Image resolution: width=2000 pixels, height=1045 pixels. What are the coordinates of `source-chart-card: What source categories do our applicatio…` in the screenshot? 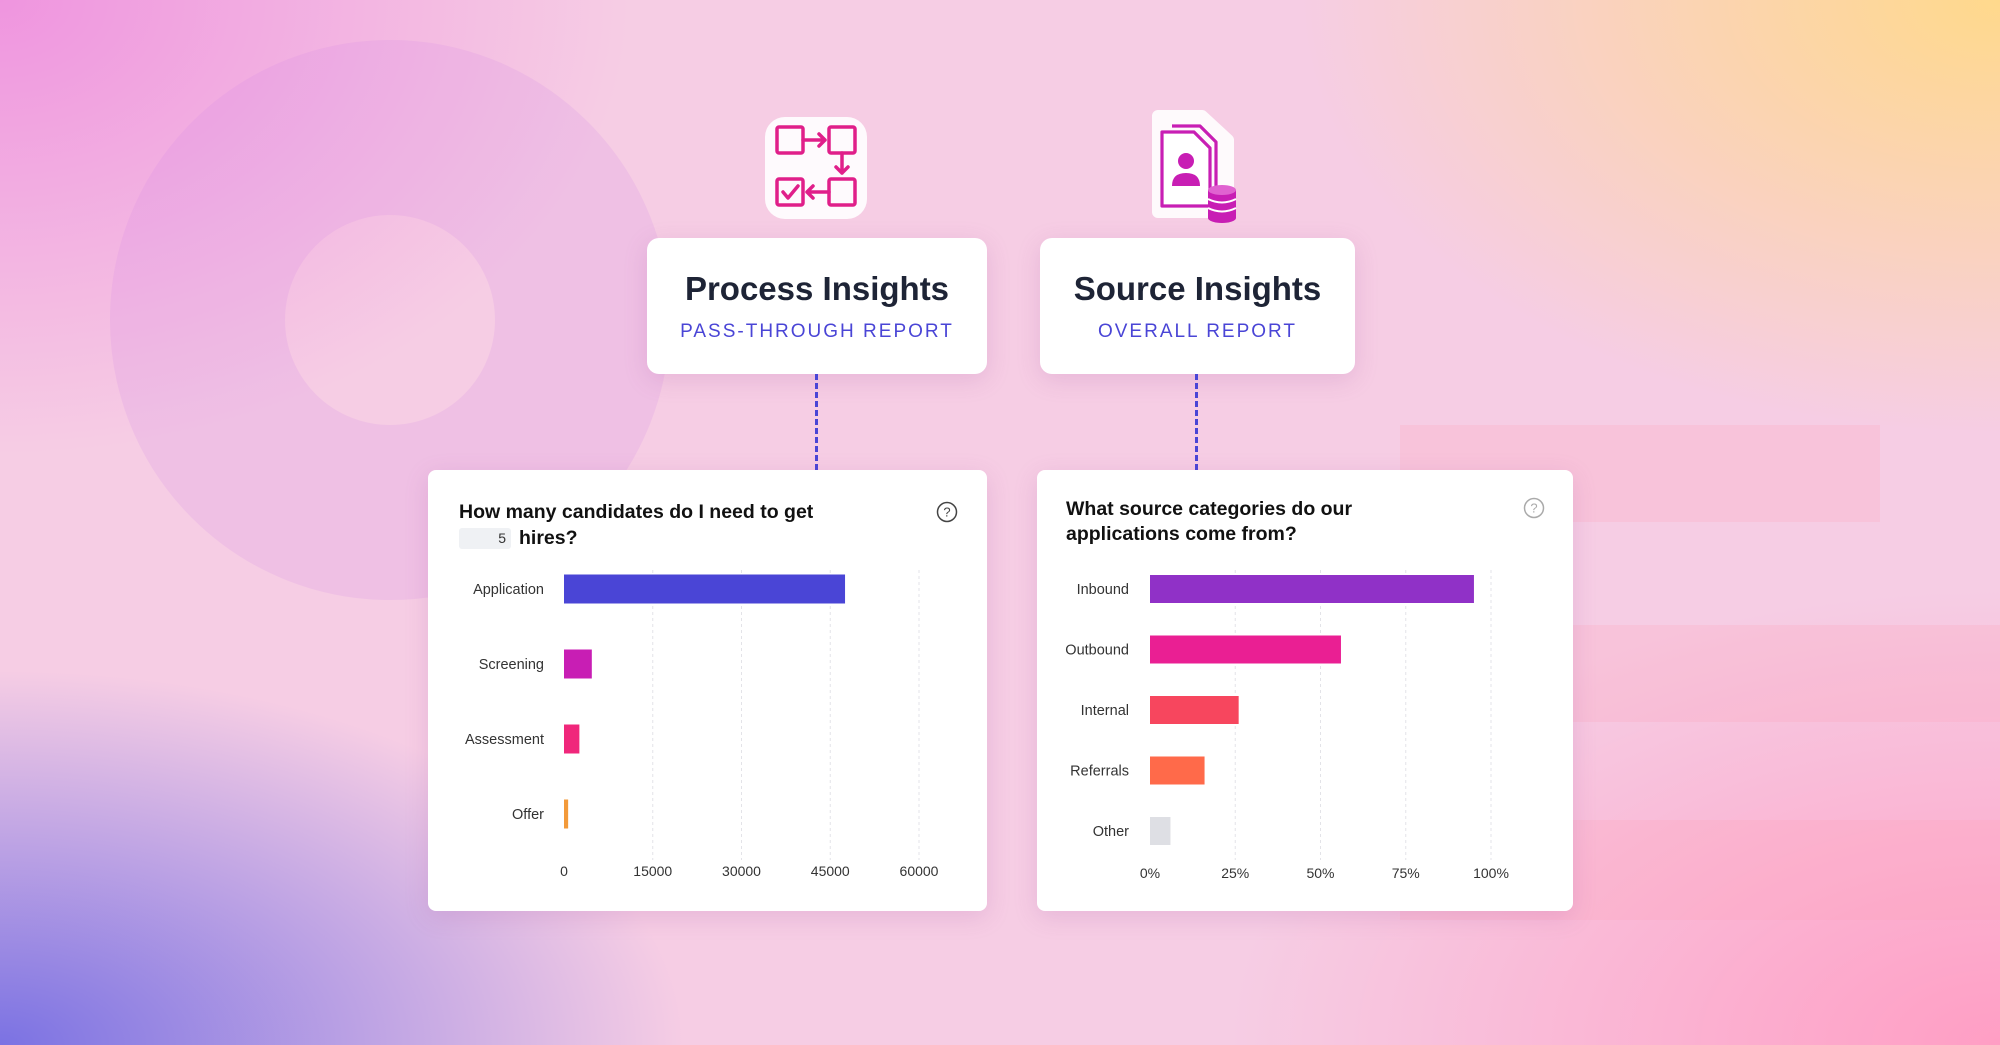 It's located at (1305, 690).